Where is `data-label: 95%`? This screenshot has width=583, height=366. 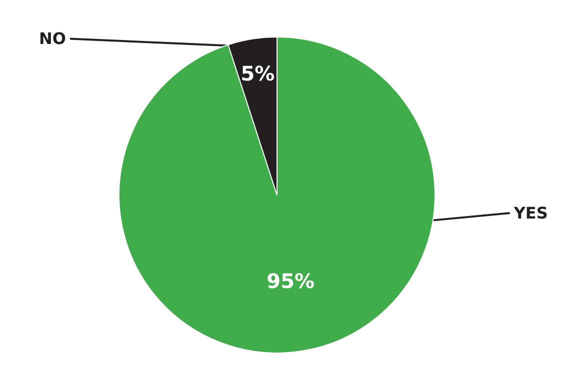
data-label: 95% is located at coordinates (290, 280).